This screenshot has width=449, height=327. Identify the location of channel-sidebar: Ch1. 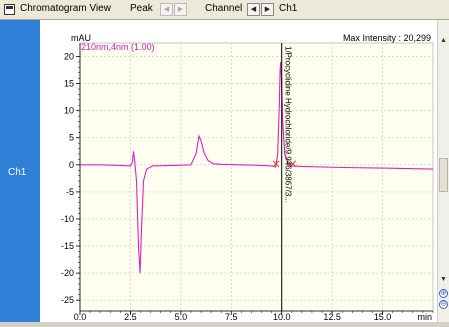
(20, 171).